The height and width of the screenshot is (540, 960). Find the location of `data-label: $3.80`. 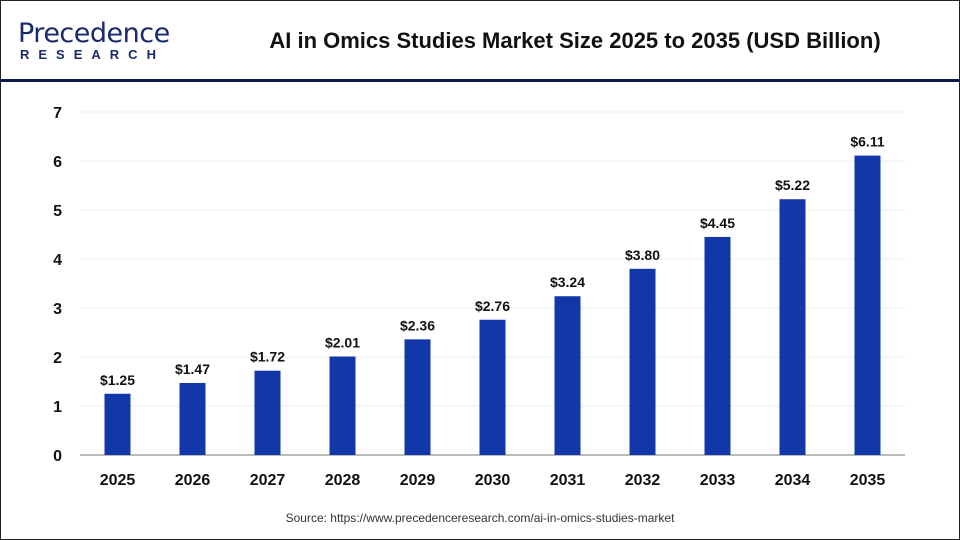

data-label: $3.80 is located at coordinates (642, 255).